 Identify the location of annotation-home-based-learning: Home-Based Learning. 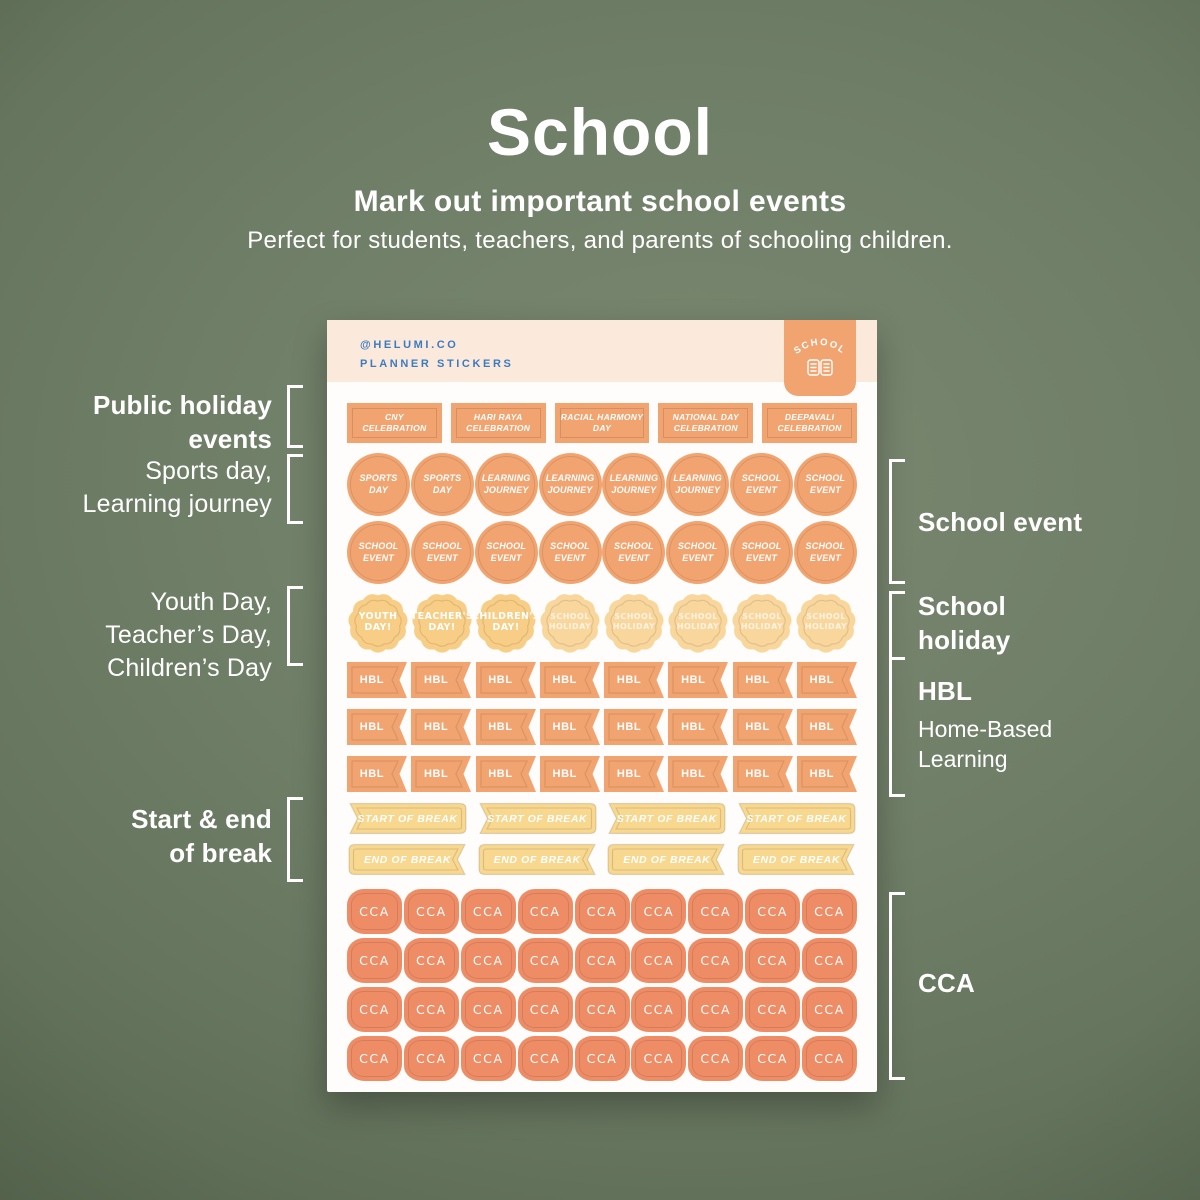
(985, 744).